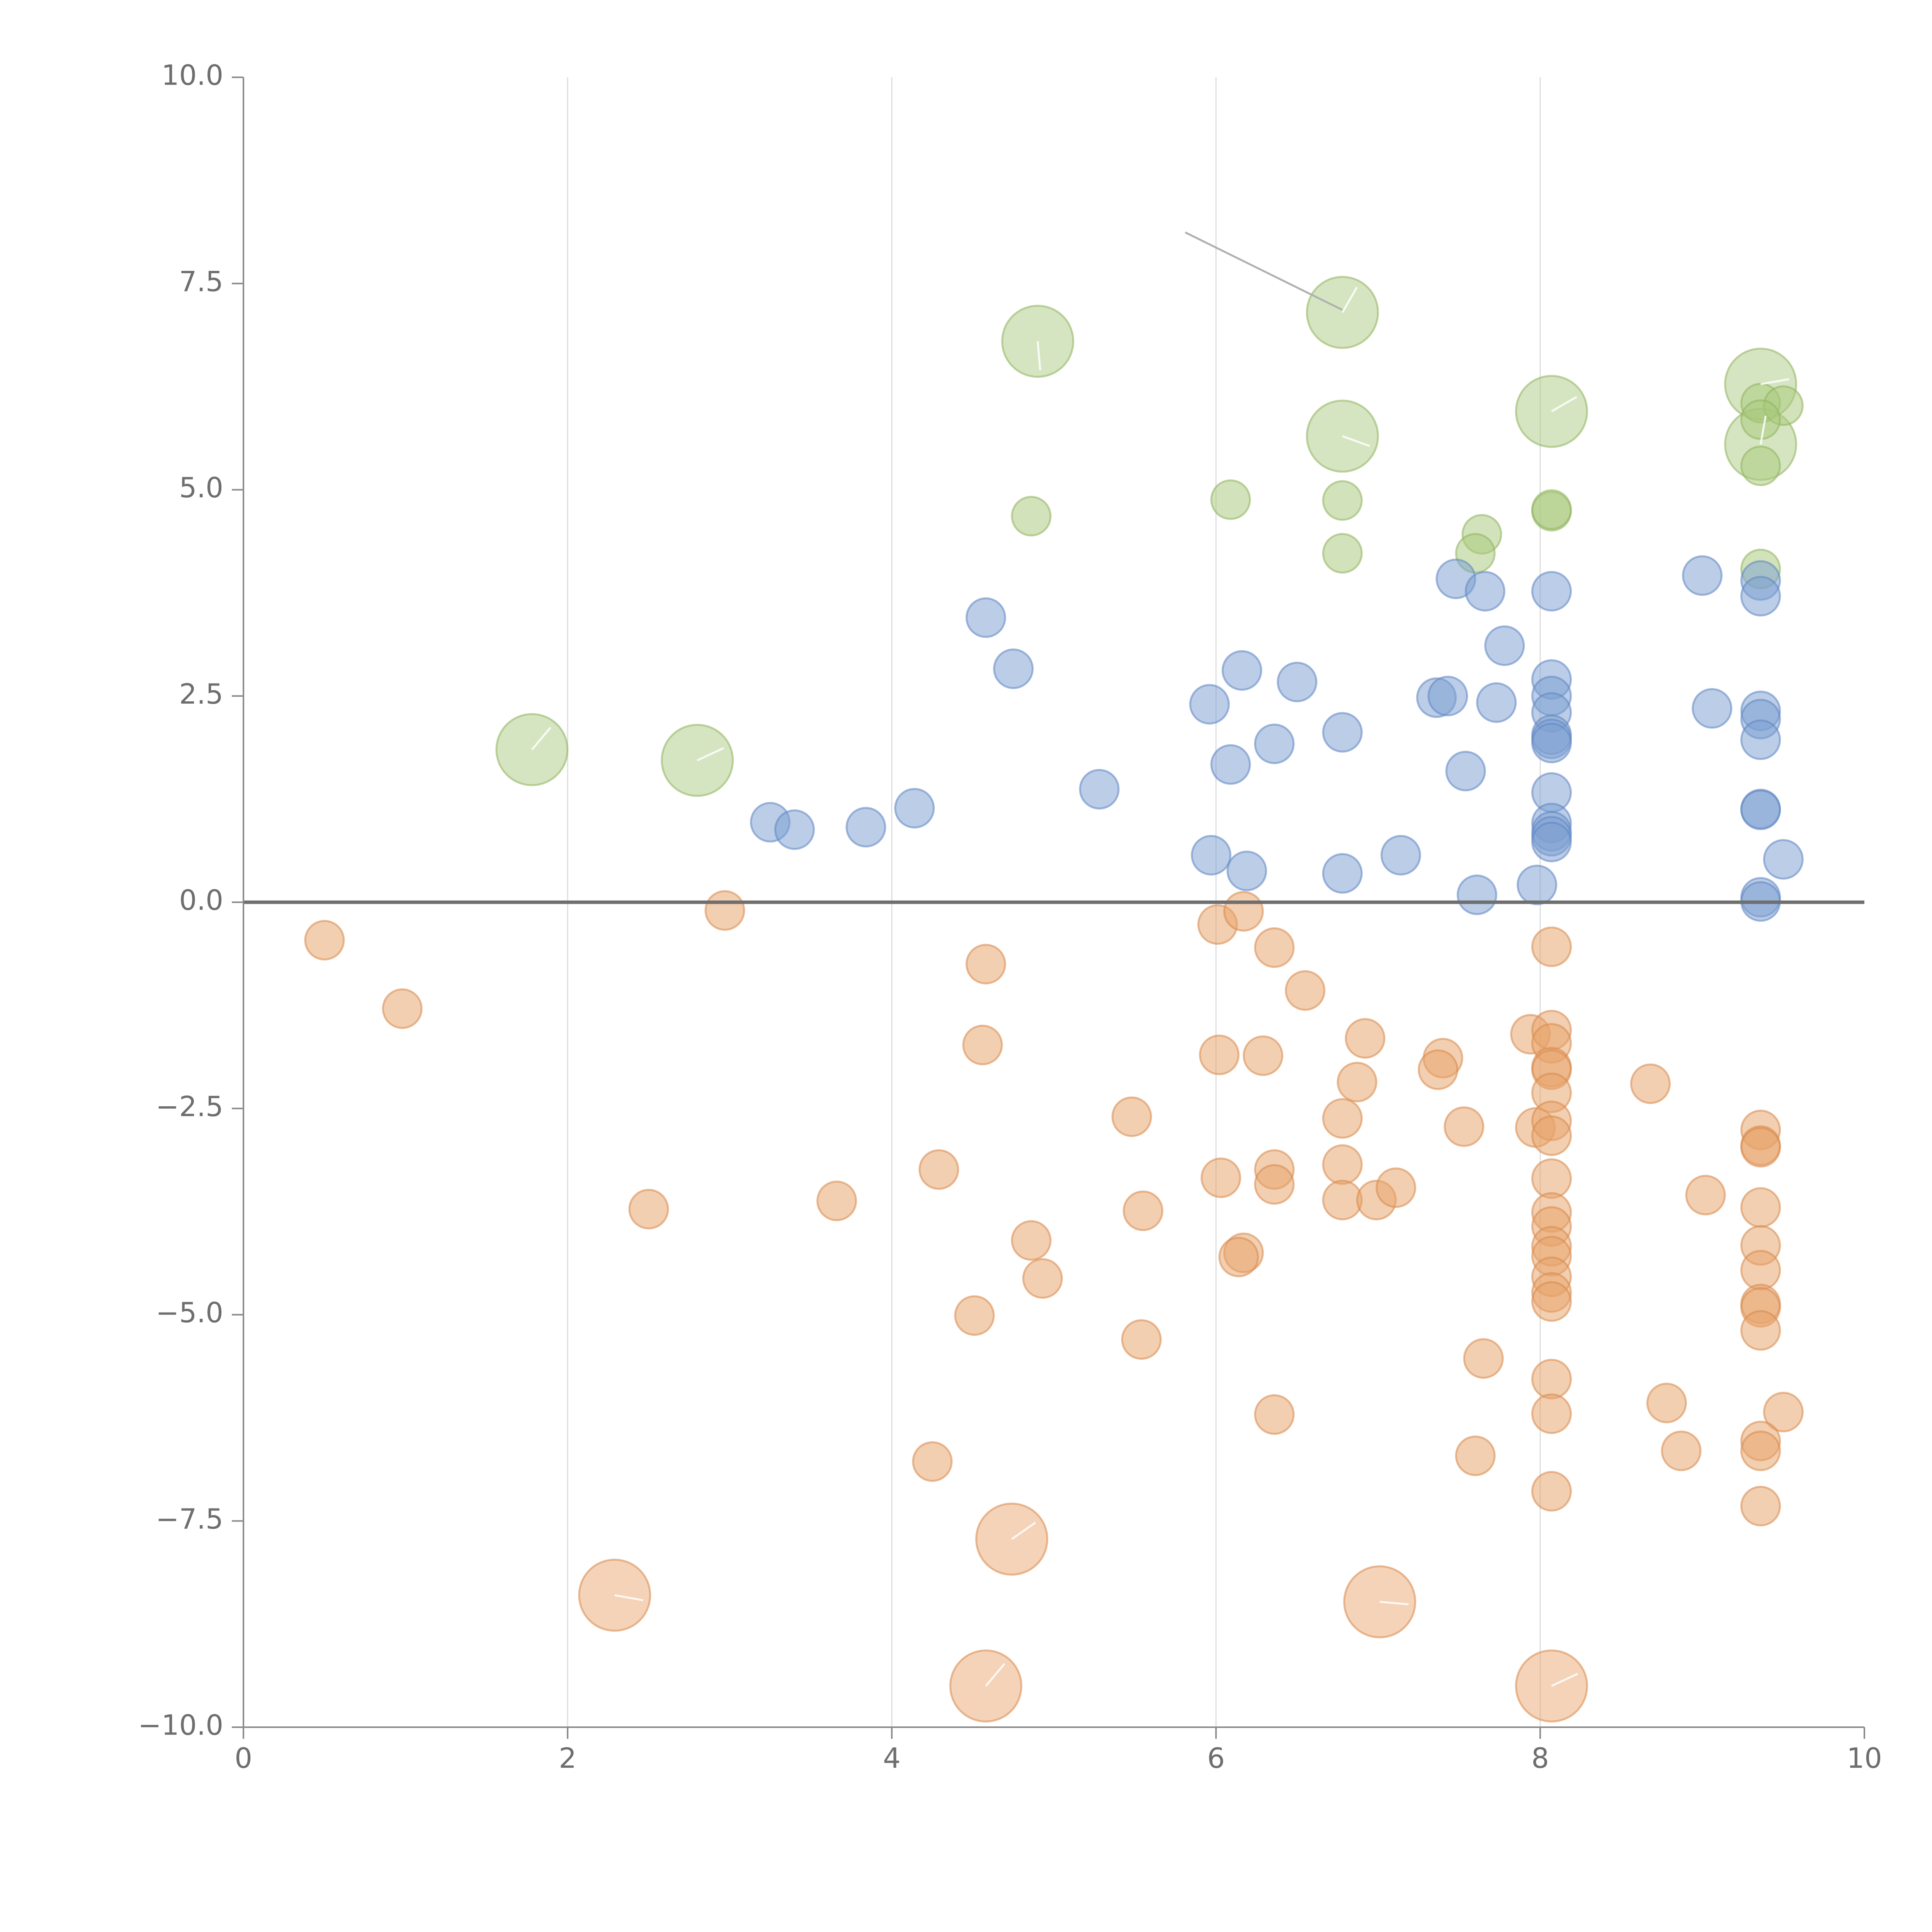  I want to click on y-tick-label: −7.5, so click(190, 1519).